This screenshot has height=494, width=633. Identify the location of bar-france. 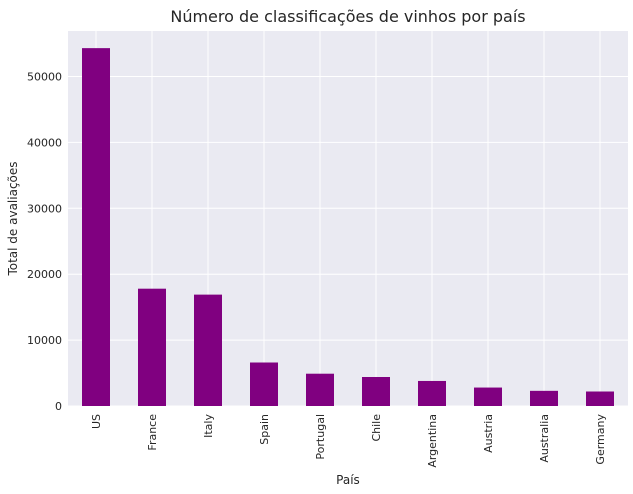
(152, 347).